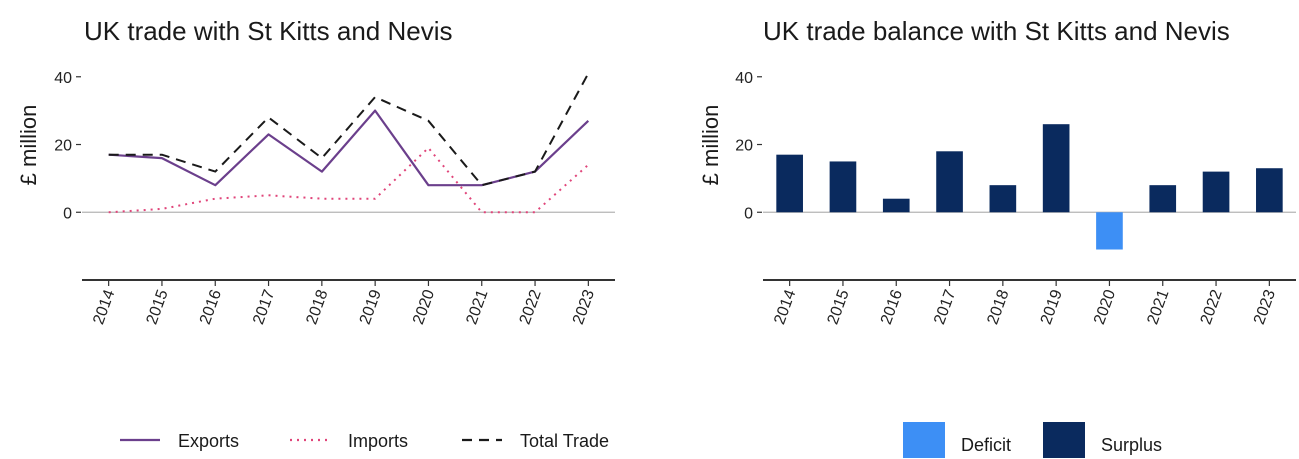  I want to click on chart-title: UK trade with St Kitts and Nevis, so click(268, 31).